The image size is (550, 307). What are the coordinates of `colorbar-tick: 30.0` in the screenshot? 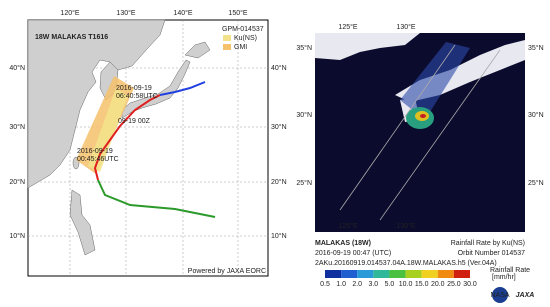 It's located at (470, 284).